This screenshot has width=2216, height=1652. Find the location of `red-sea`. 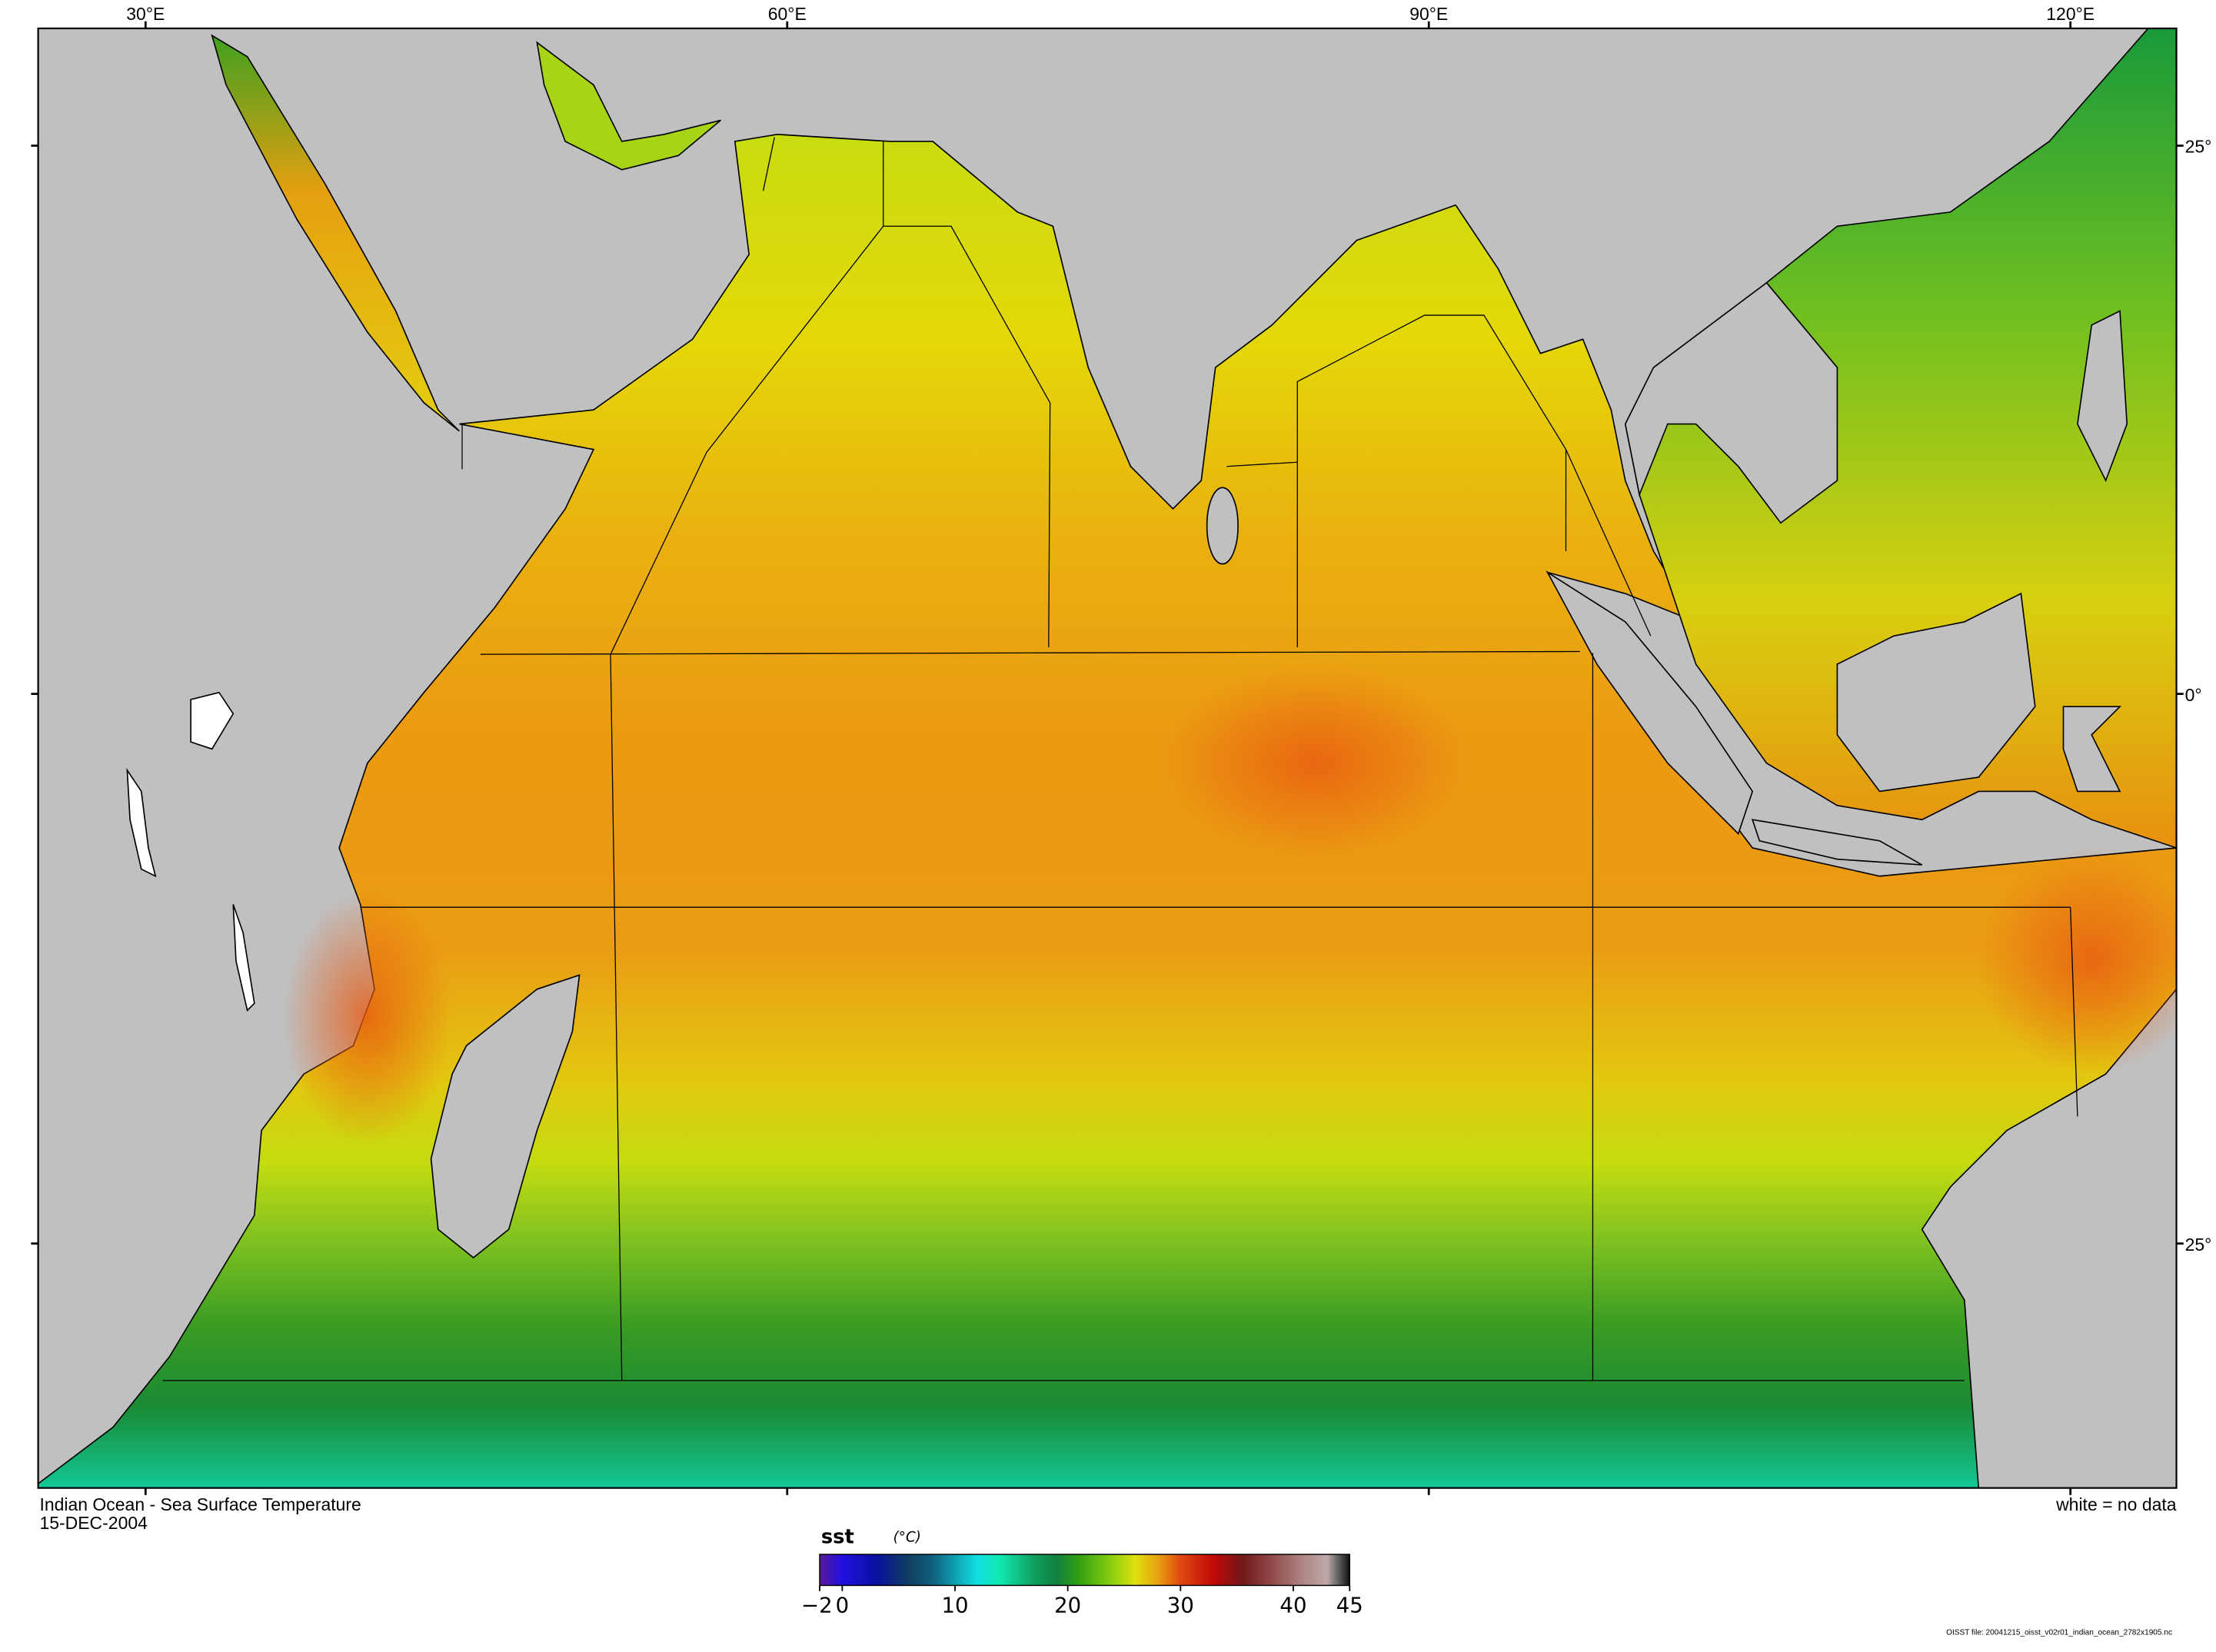

red-sea is located at coordinates (335, 233).